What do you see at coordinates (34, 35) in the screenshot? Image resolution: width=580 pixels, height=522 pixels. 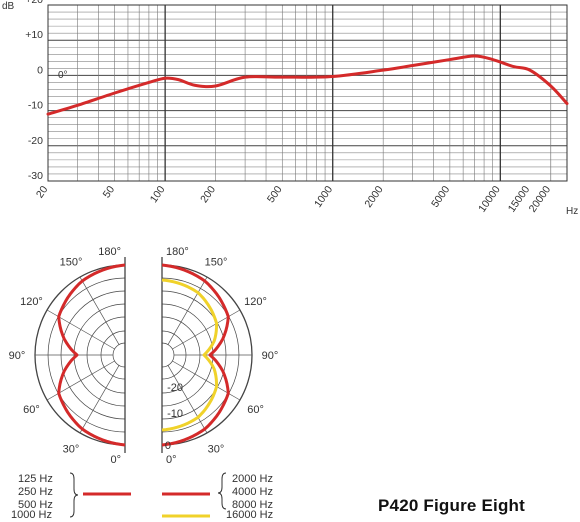 I see `db-tick-label: +10` at bounding box center [34, 35].